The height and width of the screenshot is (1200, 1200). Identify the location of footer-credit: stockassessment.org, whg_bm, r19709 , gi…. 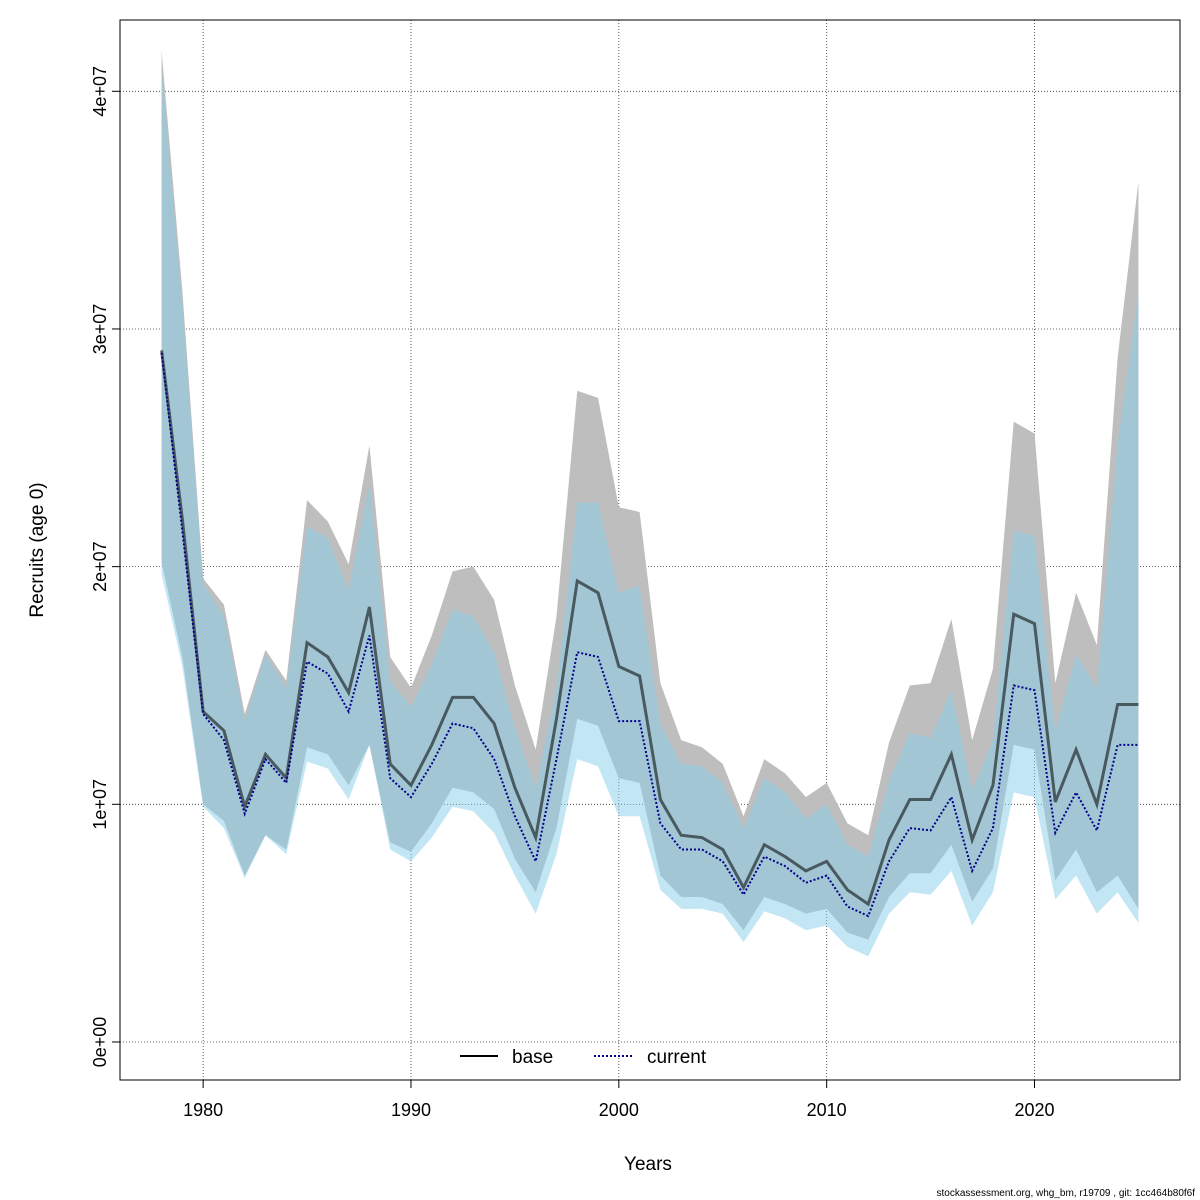
(1066, 1193).